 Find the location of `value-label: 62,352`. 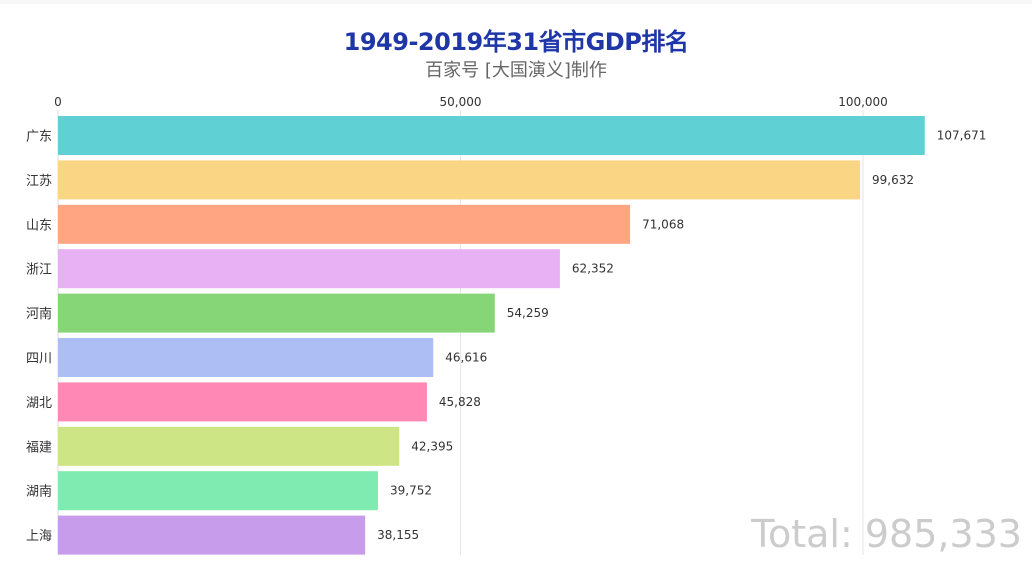

value-label: 62,352 is located at coordinates (593, 269).